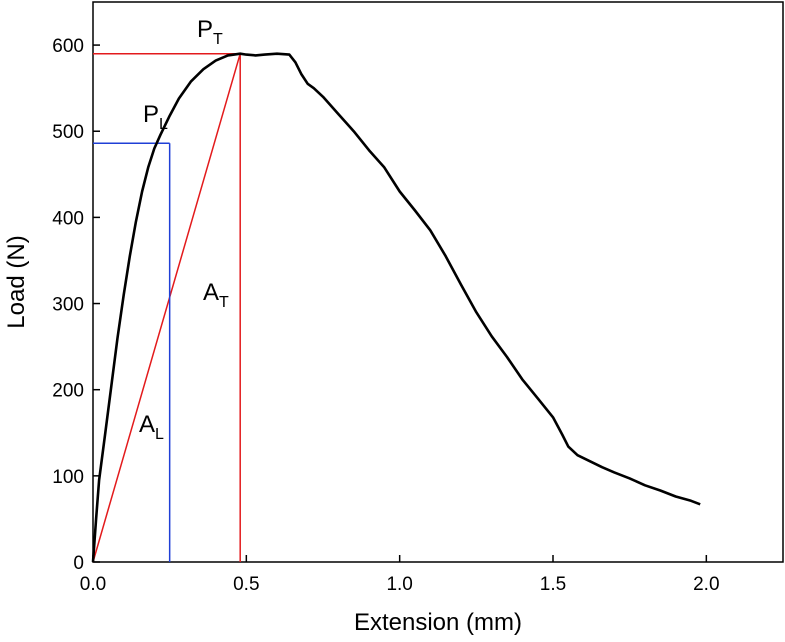 The image size is (785, 642). What do you see at coordinates (68, 305) in the screenshot?
I see `y-tick-label: 300` at bounding box center [68, 305].